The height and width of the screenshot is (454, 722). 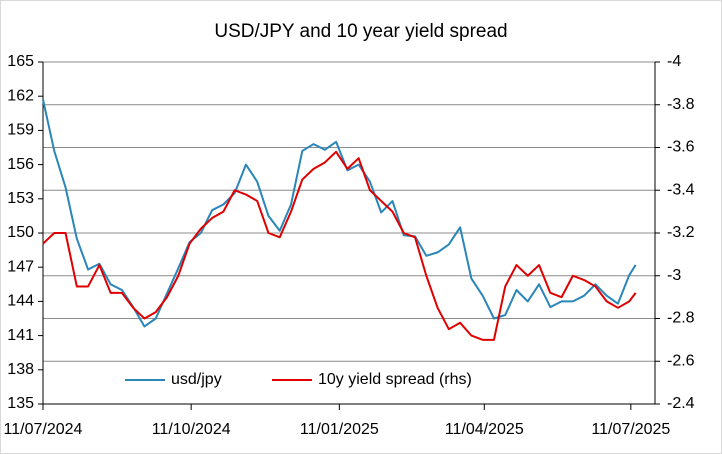 What do you see at coordinates (196, 379) in the screenshot?
I see `legend-label: usd/jpy` at bounding box center [196, 379].